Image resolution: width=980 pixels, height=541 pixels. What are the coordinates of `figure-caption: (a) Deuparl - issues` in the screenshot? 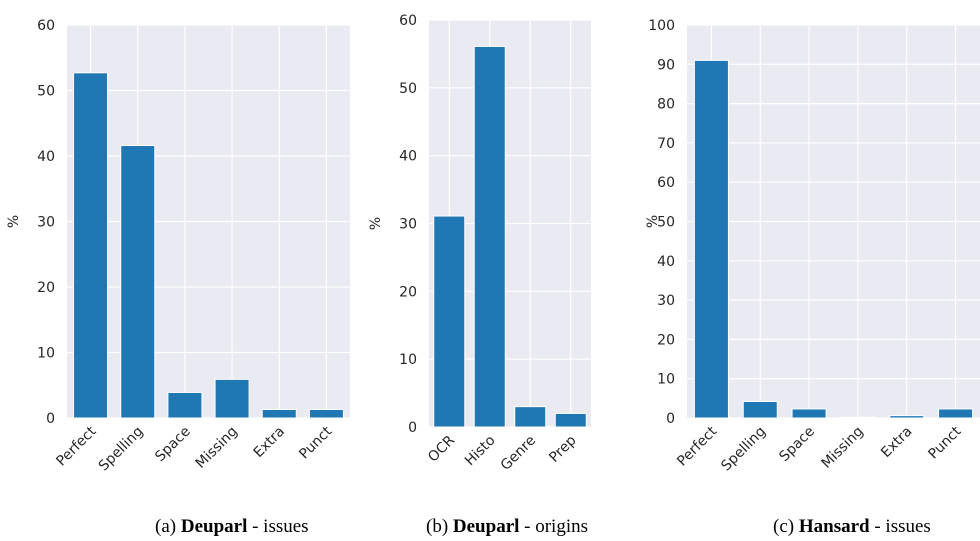 It's located at (232, 526).